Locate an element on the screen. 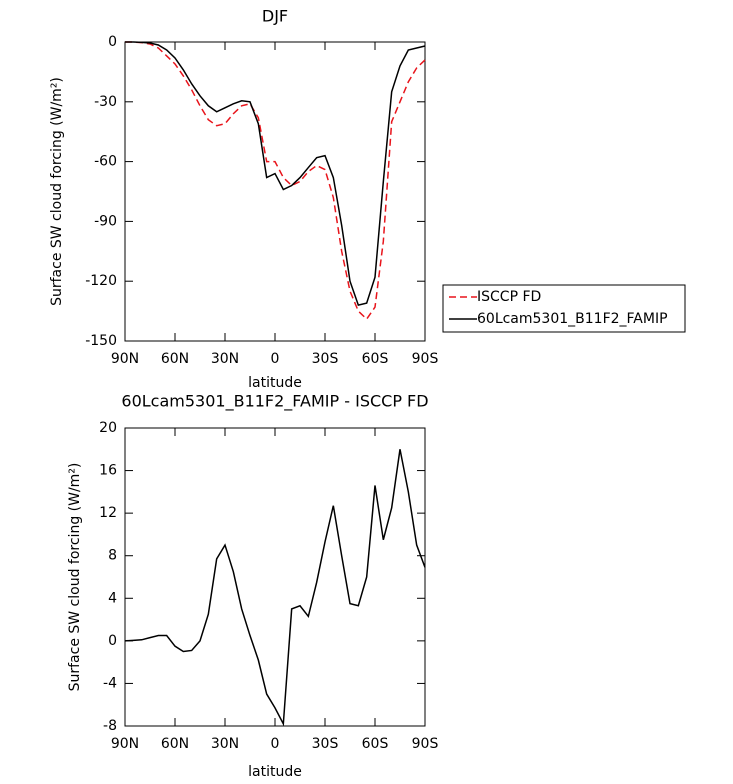 This screenshot has height=784, width=733. y-tick-label: -150 is located at coordinates (101, 341).